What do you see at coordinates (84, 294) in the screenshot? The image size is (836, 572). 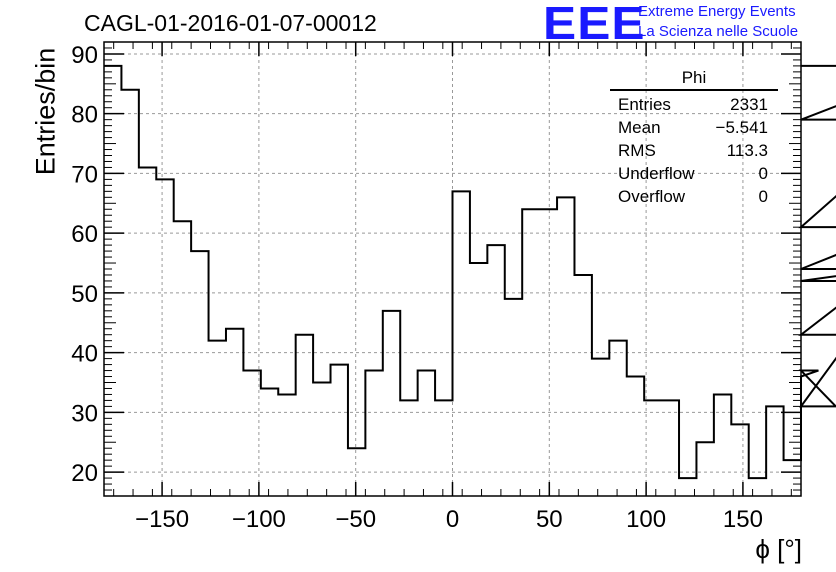 I see `y-tick-label: 50` at bounding box center [84, 294].